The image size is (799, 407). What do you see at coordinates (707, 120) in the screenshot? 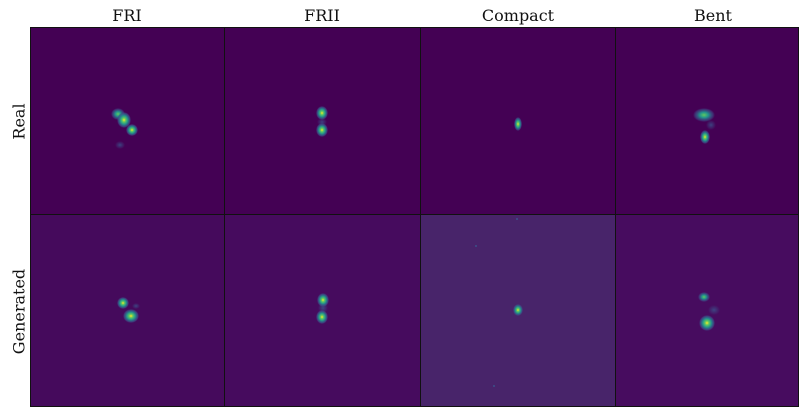
I see `panel-real-bent` at bounding box center [707, 120].